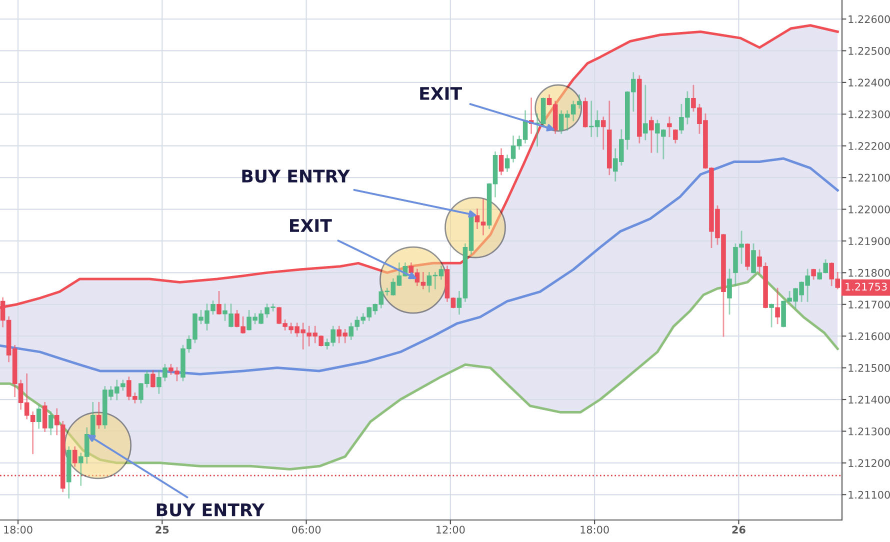 Image resolution: width=890 pixels, height=542 pixels. Describe the element at coordinates (869, 272) in the screenshot. I see `y-tick-label: 1.21800` at that location.